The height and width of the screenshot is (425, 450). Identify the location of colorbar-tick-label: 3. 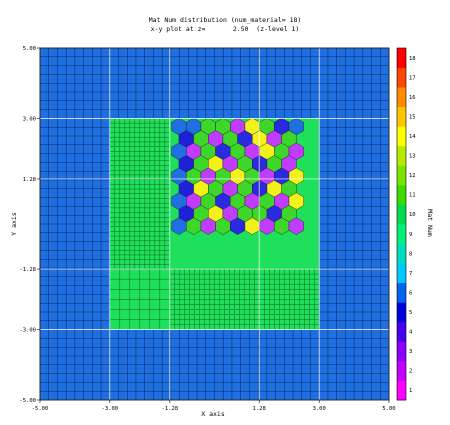
(410, 352).